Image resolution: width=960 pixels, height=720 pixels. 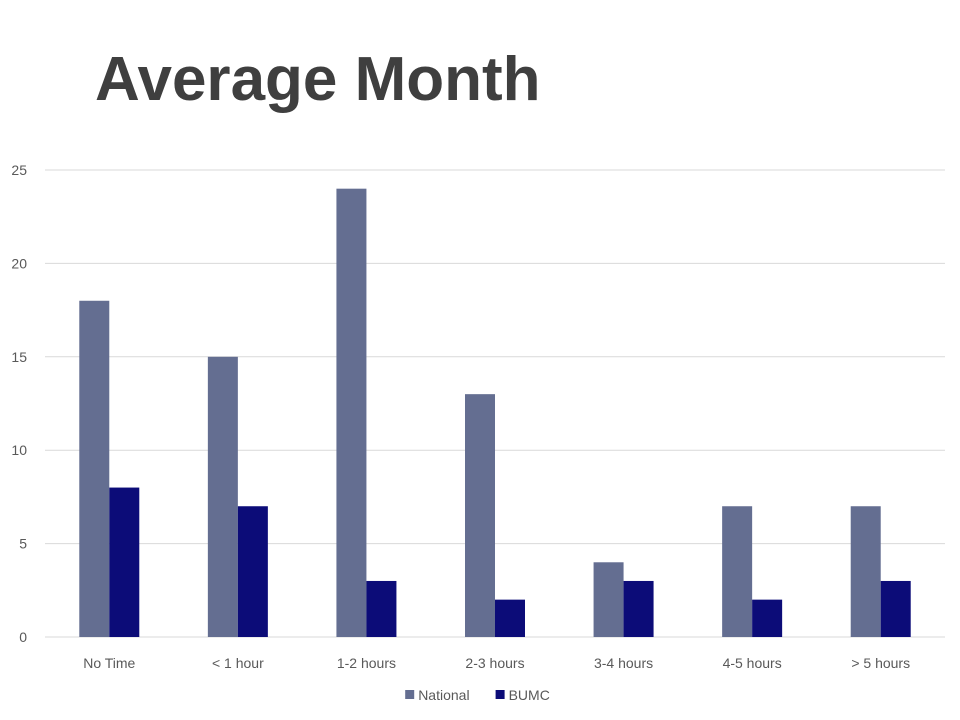 What do you see at coordinates (880, 663) in the screenshot?
I see `x-category-label: > 5 hours` at bounding box center [880, 663].